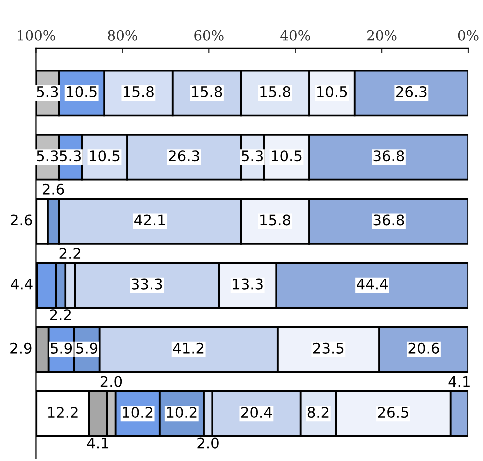  Describe the element at coordinates (424, 348) in the screenshot. I see `data-label: 20.6` at that location.